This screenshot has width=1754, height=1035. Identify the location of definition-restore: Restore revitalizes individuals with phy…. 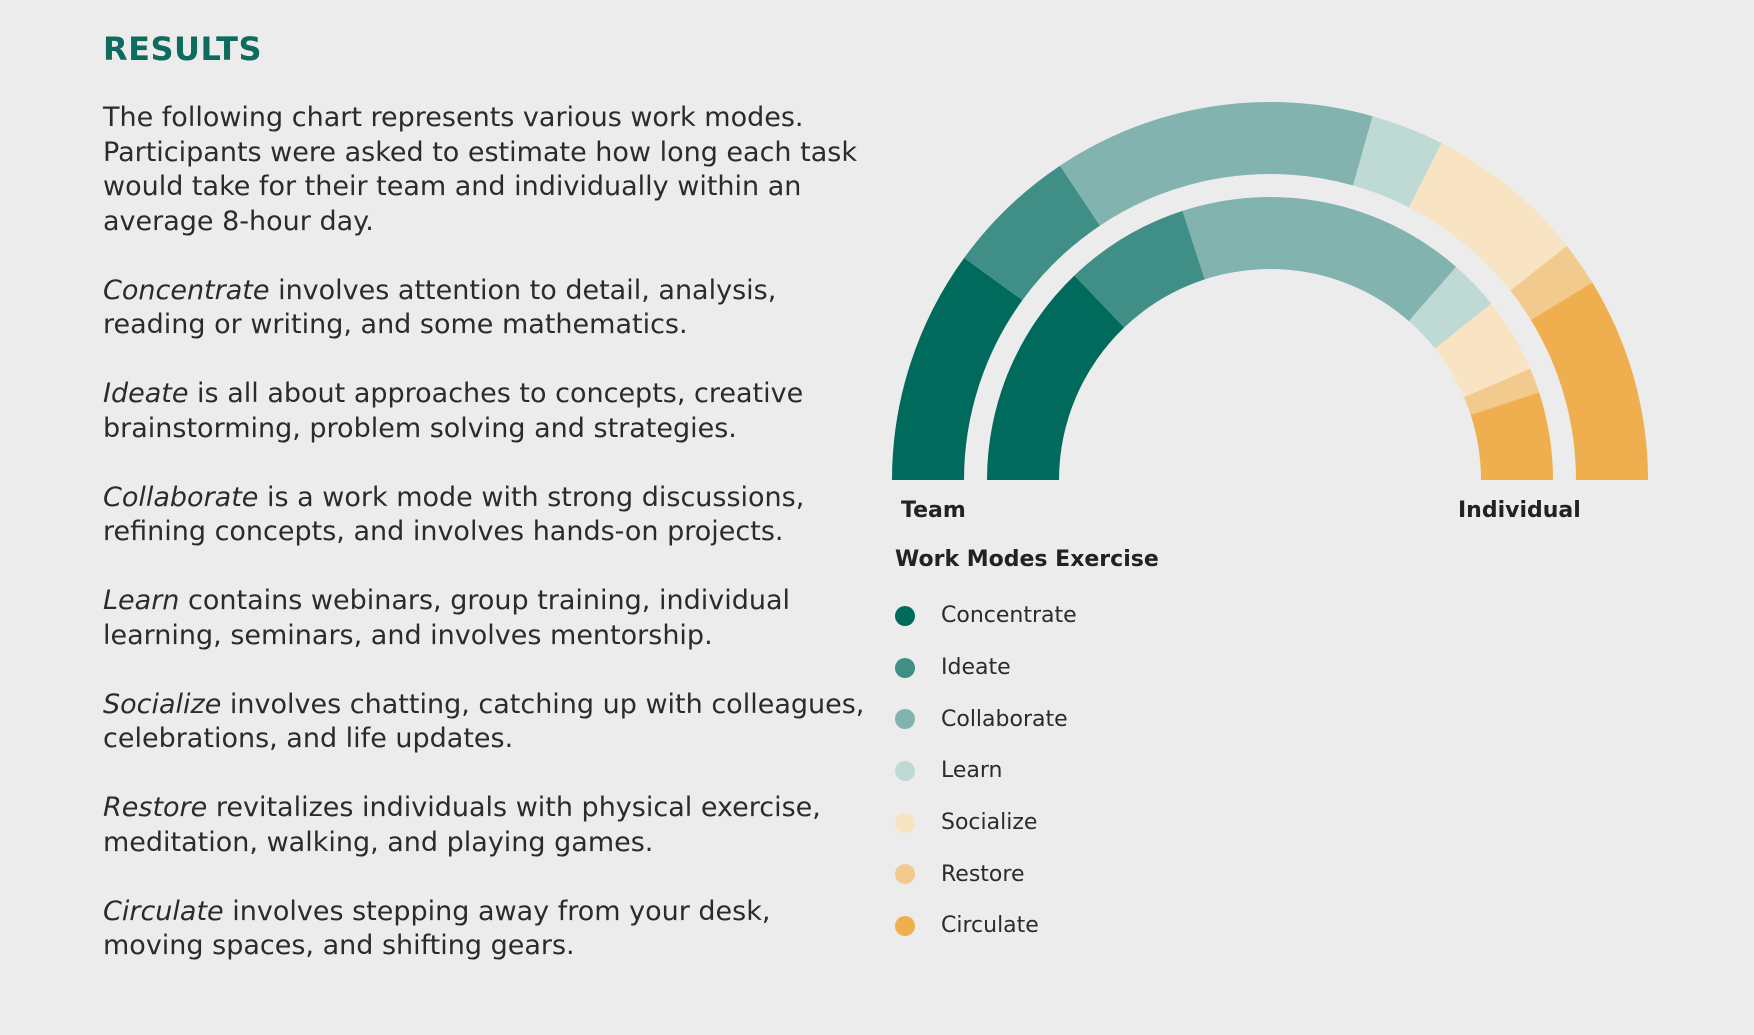
(488, 825).